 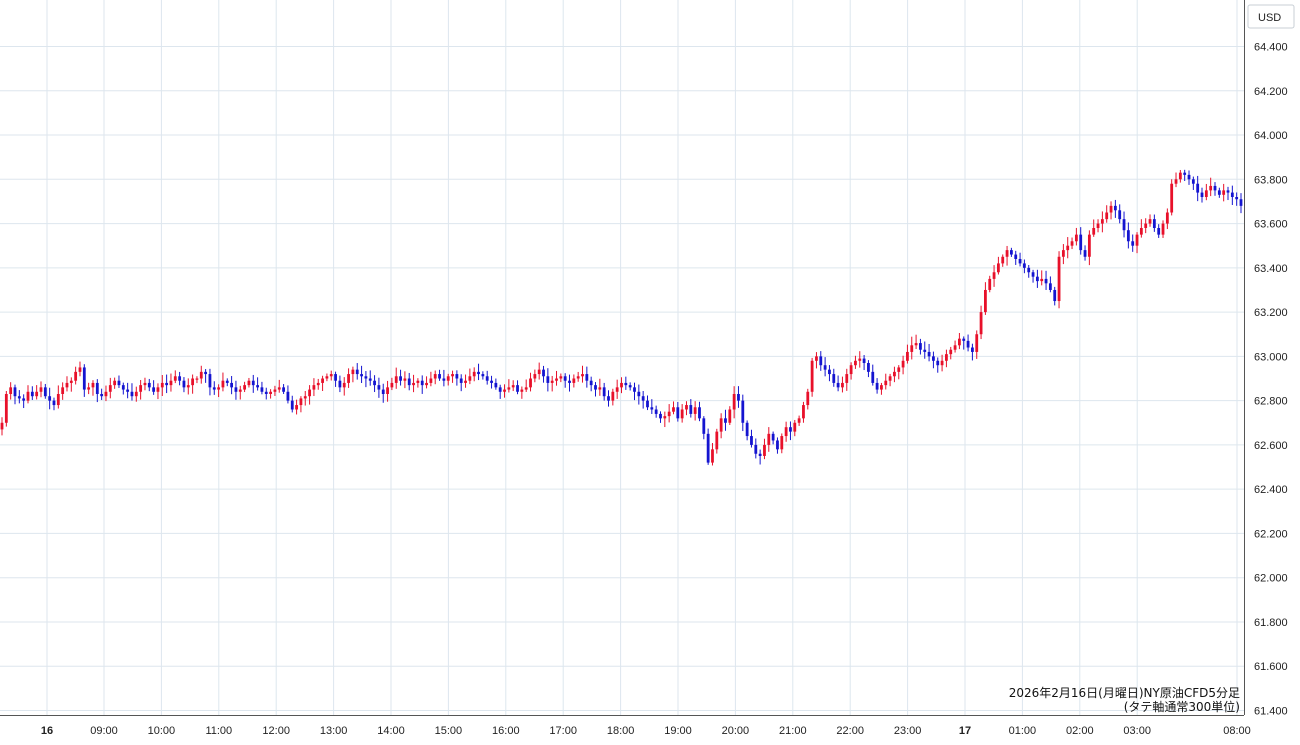 What do you see at coordinates (1271, 490) in the screenshot?
I see `y-tick-label: 62.400` at bounding box center [1271, 490].